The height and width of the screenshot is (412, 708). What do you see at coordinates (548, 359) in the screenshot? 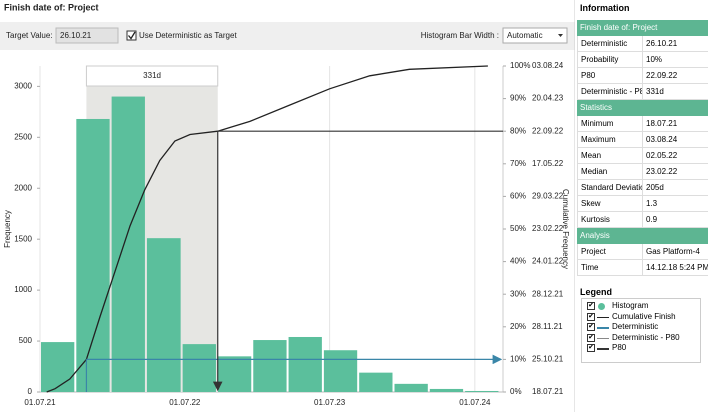
I see `y2-tick-date: 25.10.21` at bounding box center [548, 359].